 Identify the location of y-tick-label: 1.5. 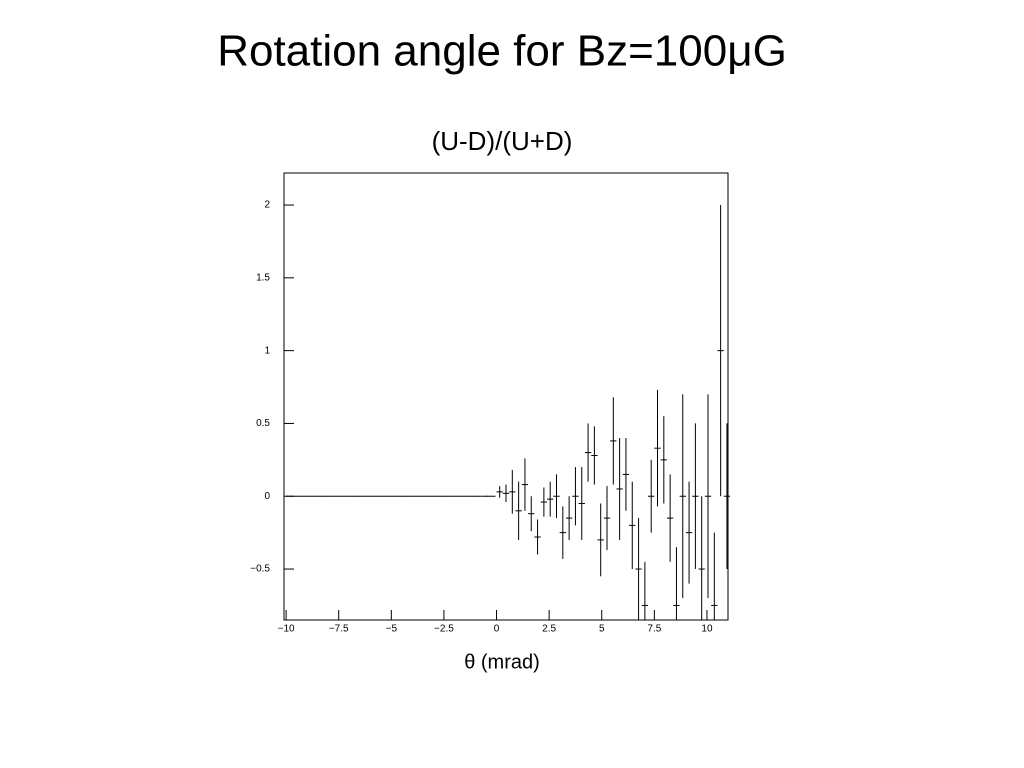
(263, 277).